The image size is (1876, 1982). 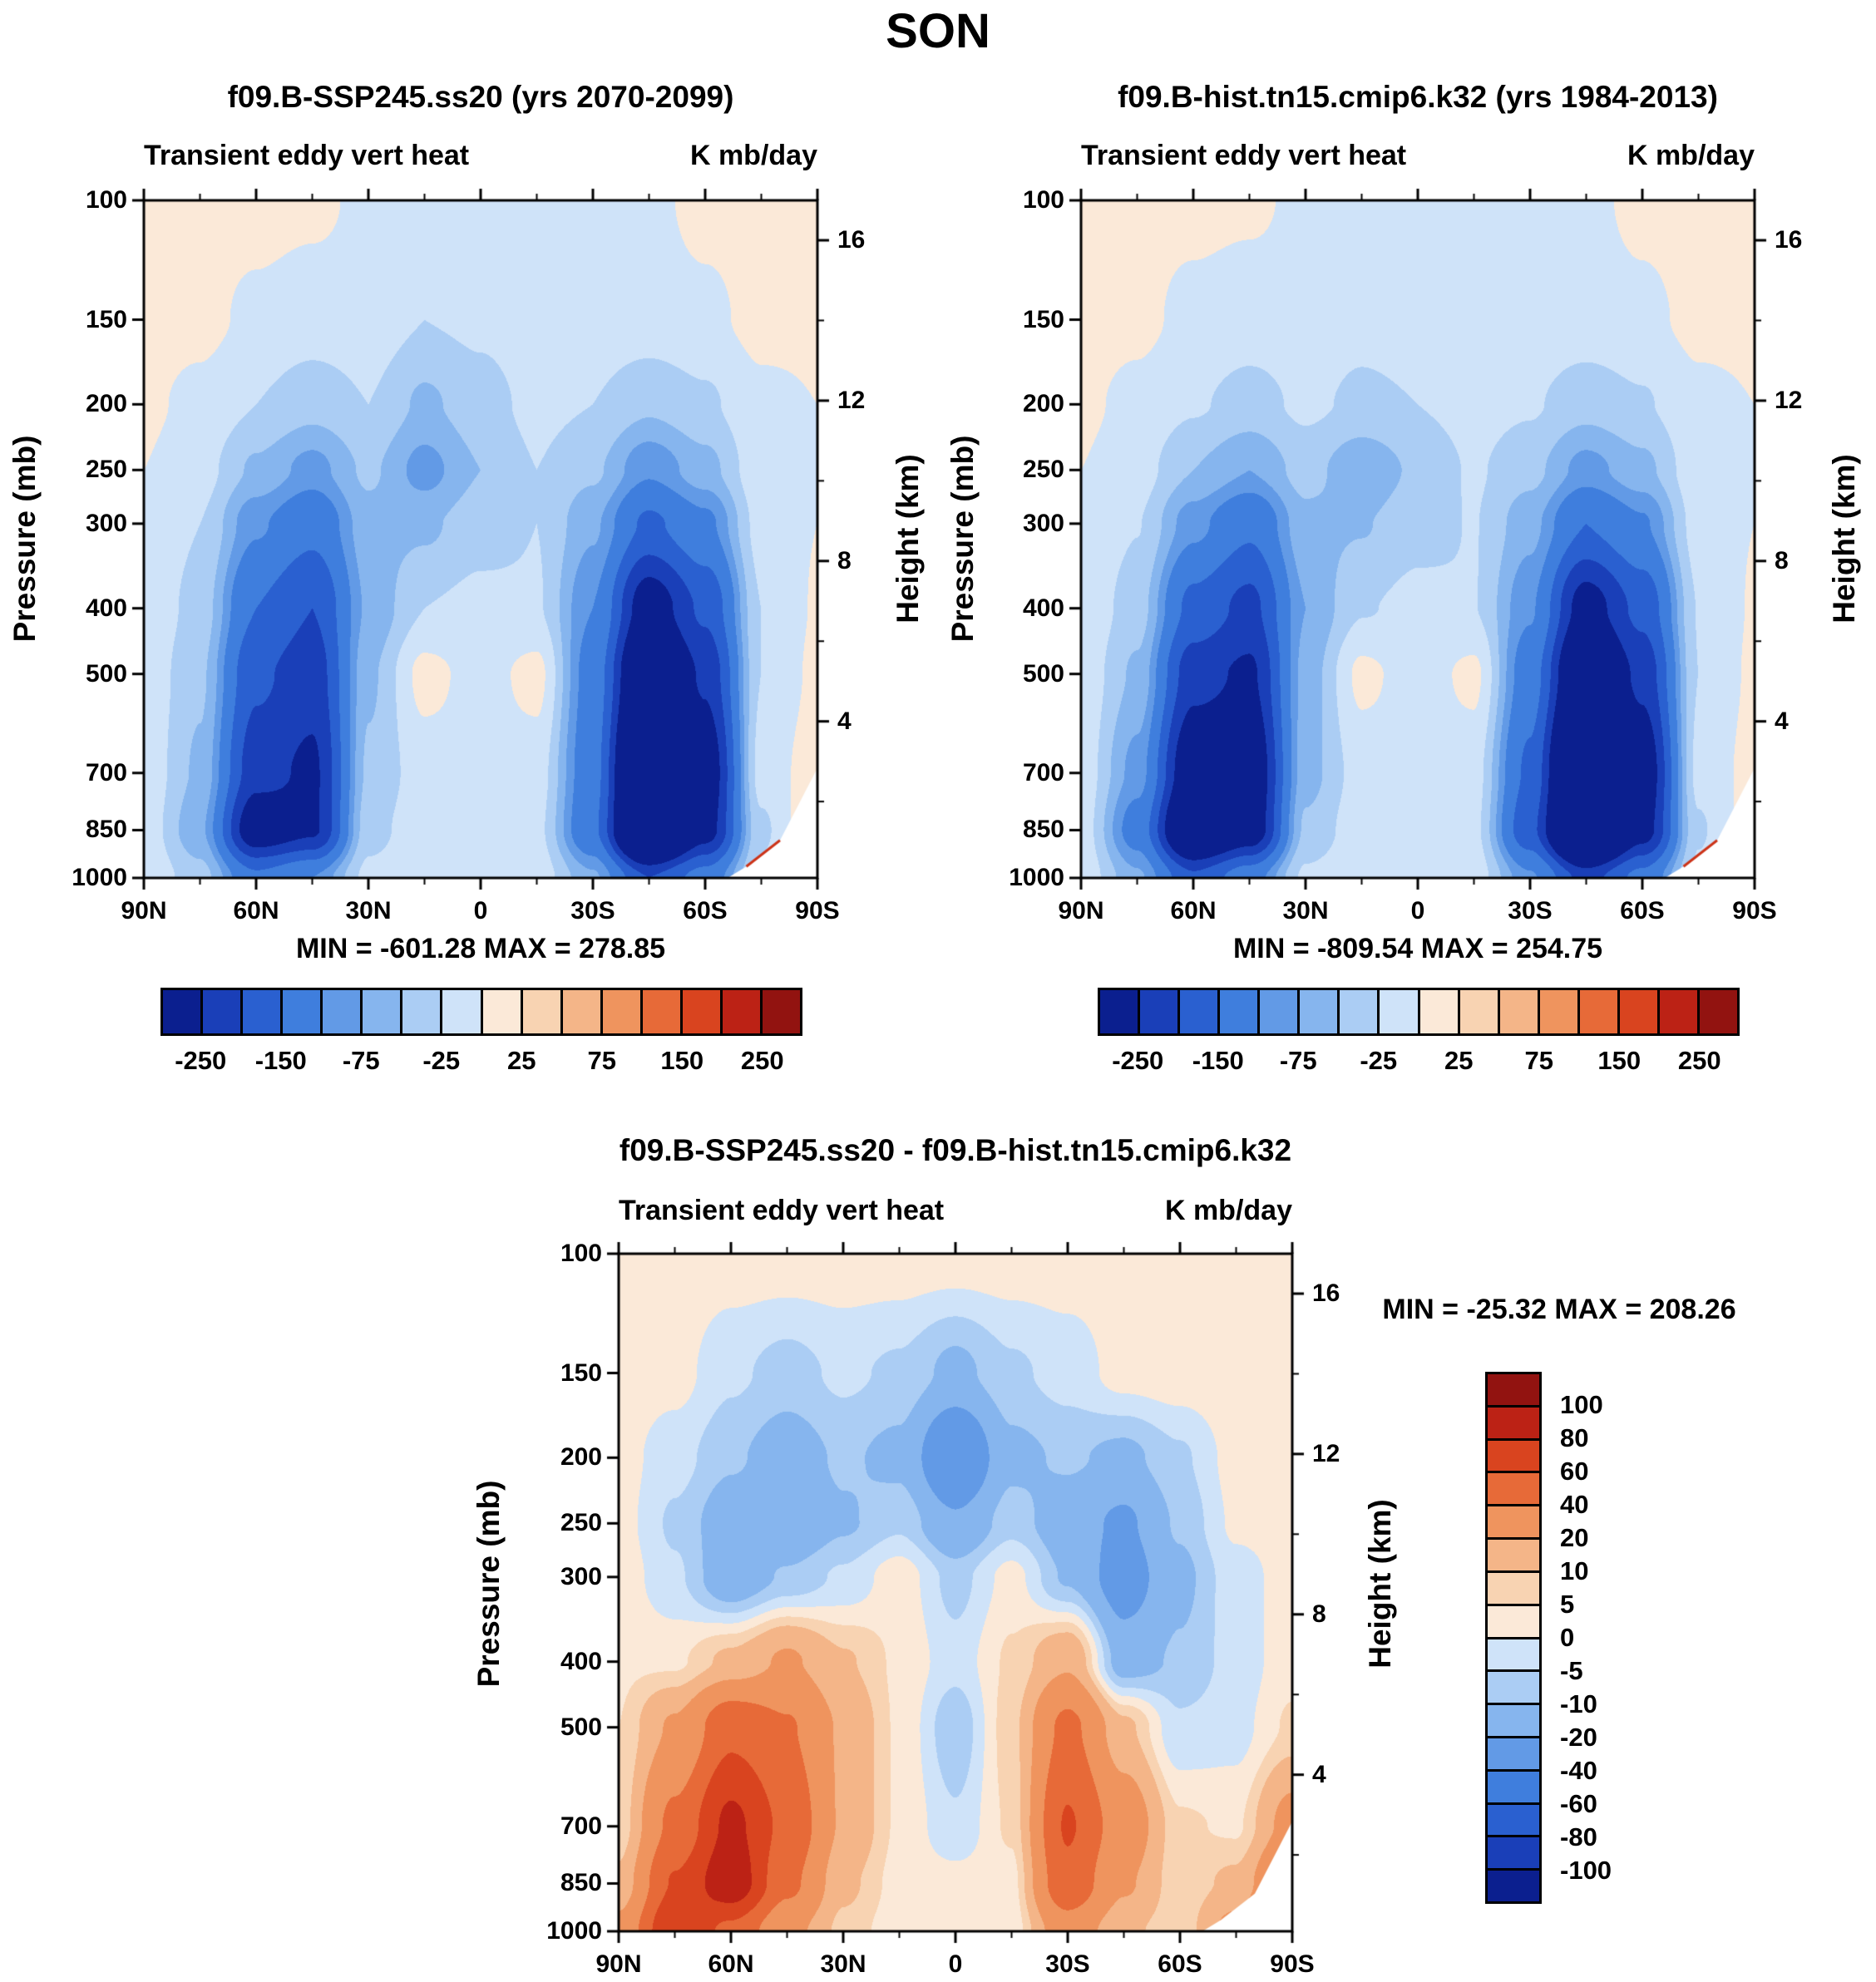 What do you see at coordinates (581, 1372) in the screenshot?
I see `pressure-tick-label: 150` at bounding box center [581, 1372].